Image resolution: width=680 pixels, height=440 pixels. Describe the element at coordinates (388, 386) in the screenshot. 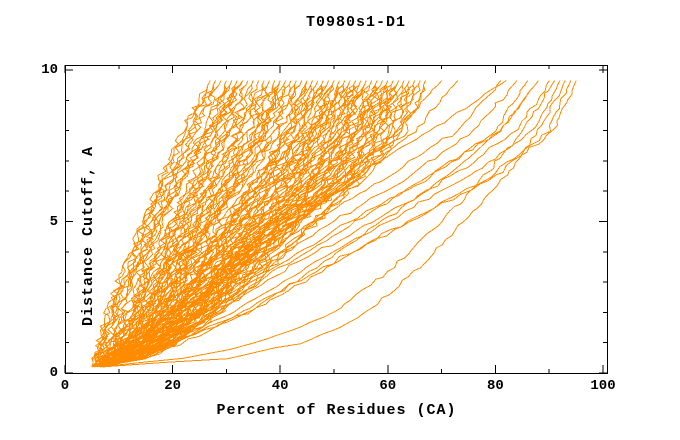

I see `x-tick-label: 60` at that location.